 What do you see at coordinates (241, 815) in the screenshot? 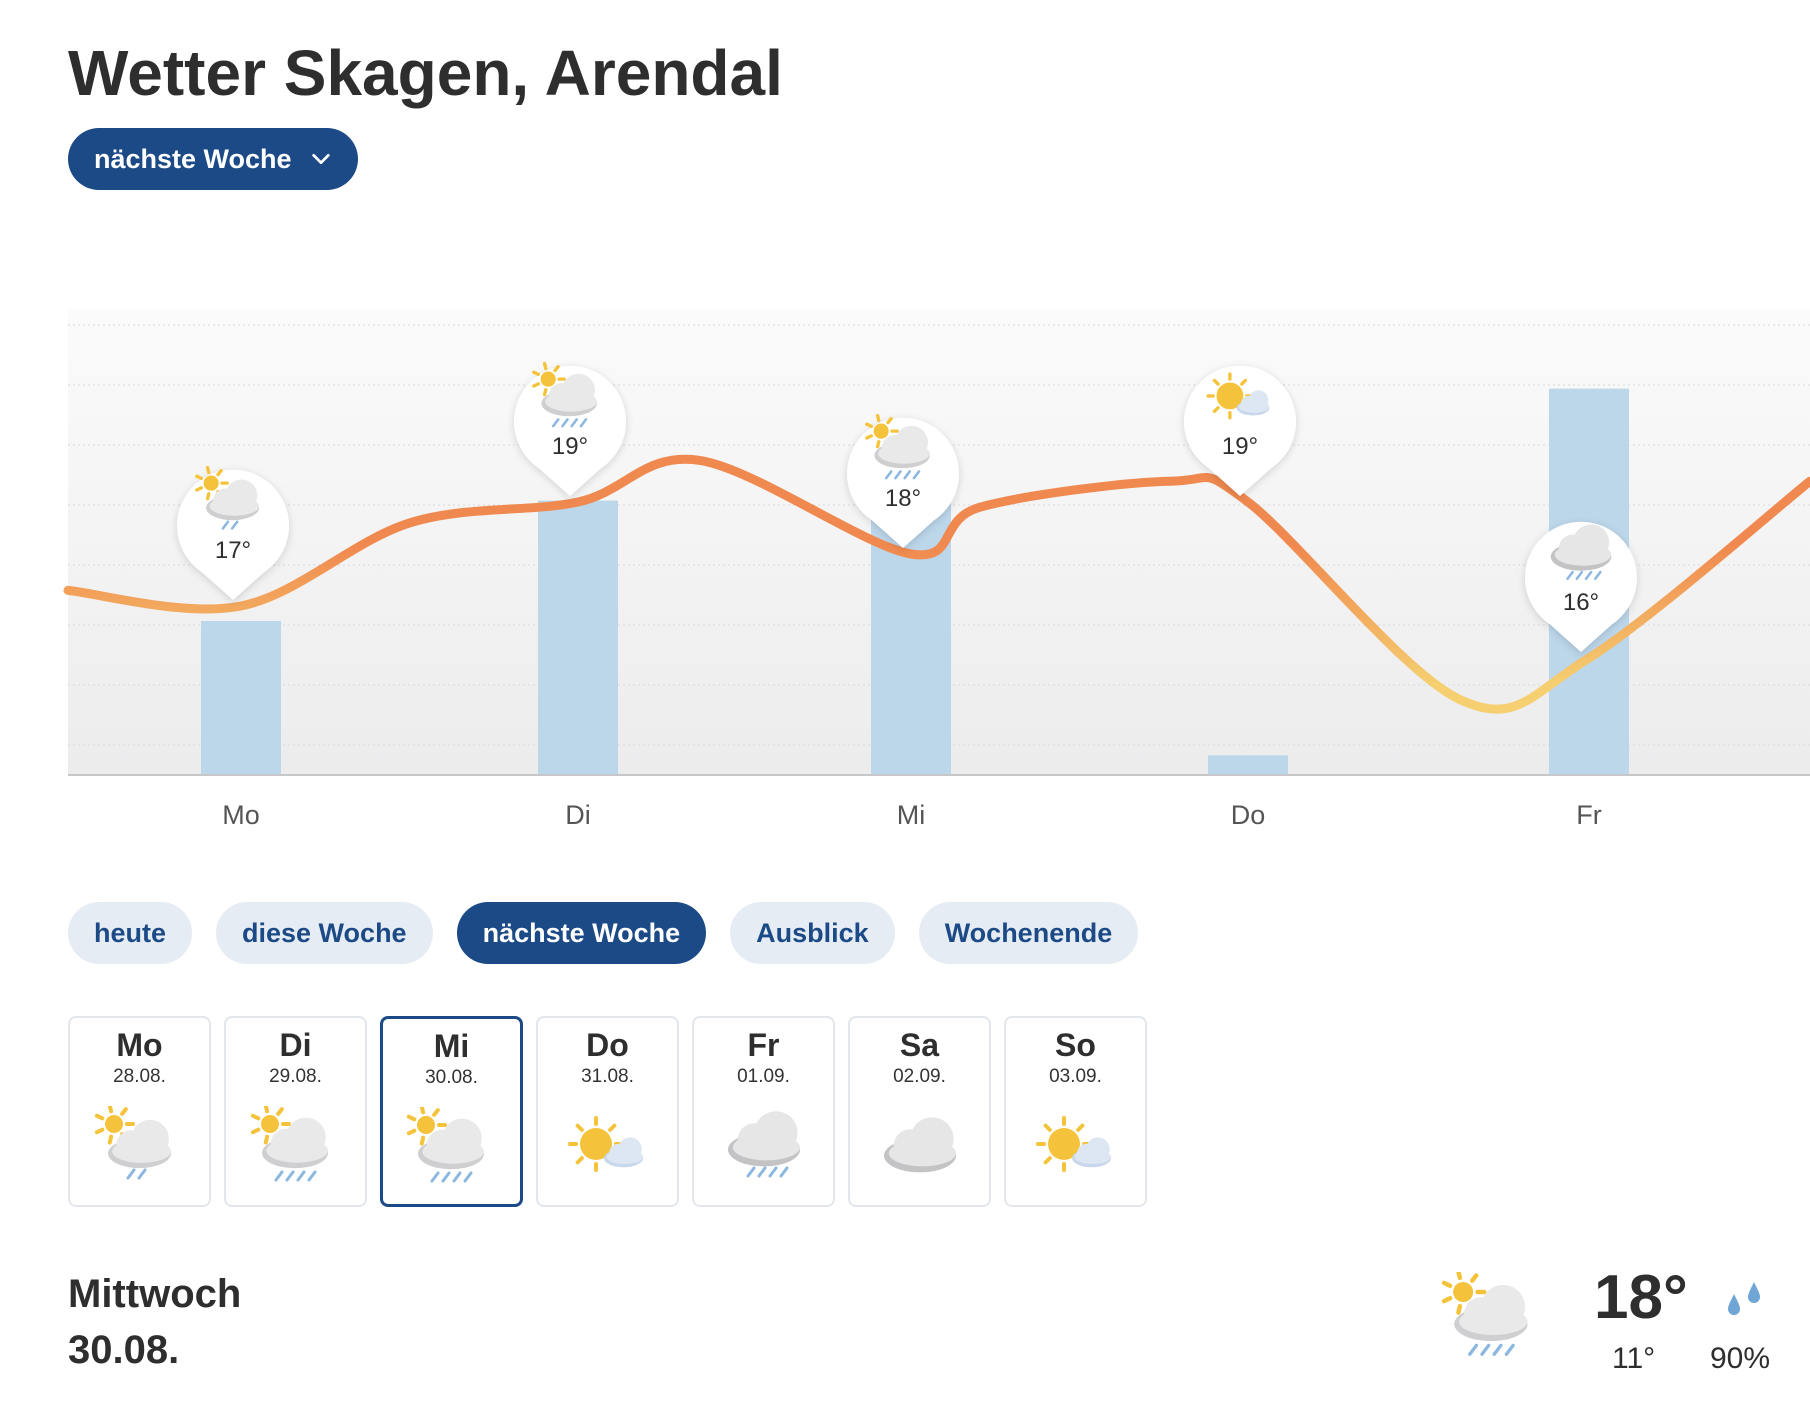
I see `x-axis-label: Mo` at bounding box center [241, 815].